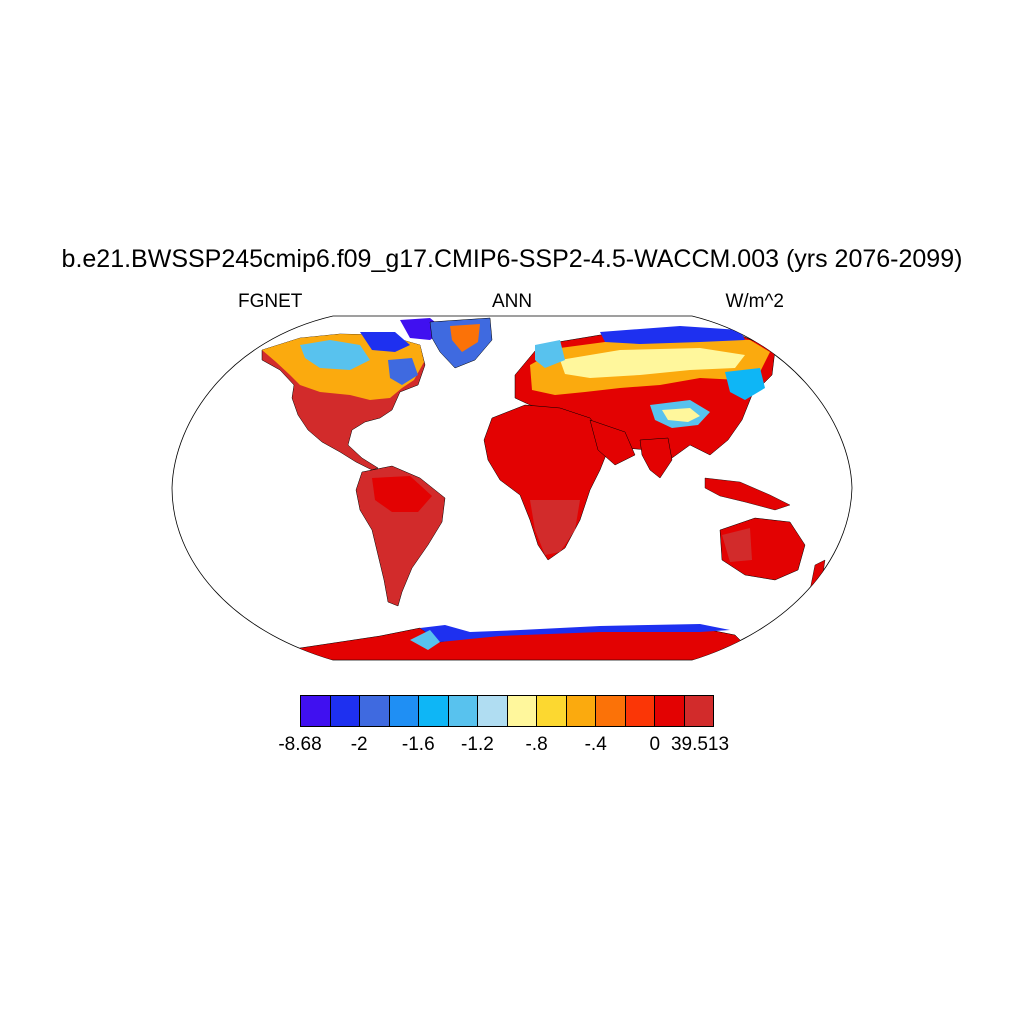 Image resolution: width=1024 pixels, height=1024 pixels. What do you see at coordinates (612, 442) in the screenshot?
I see `arabian-peninsula` at bounding box center [612, 442].